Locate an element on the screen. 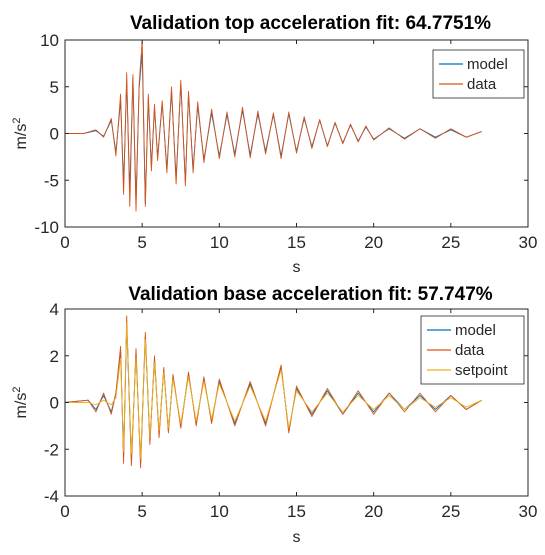 This screenshot has height=555, width=545. y-tick-label: 4 is located at coordinates (54, 309).